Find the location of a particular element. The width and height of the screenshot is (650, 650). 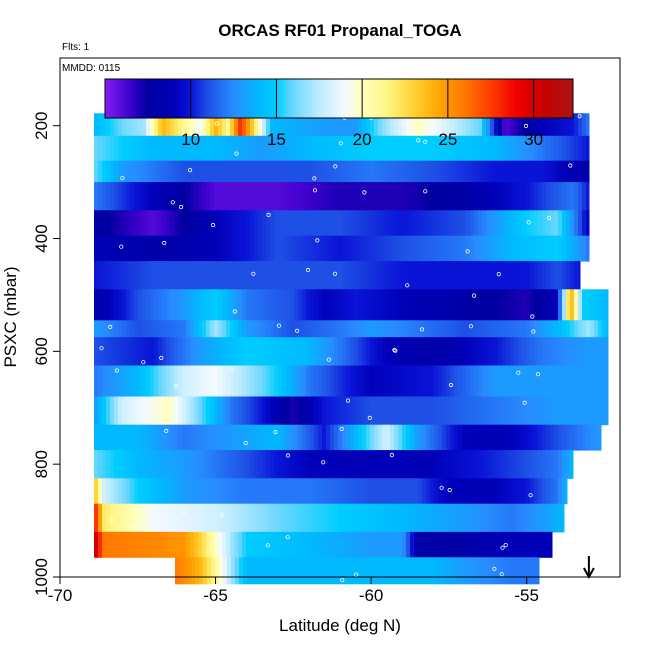

sample-marker is located at coordinates (467, 251).